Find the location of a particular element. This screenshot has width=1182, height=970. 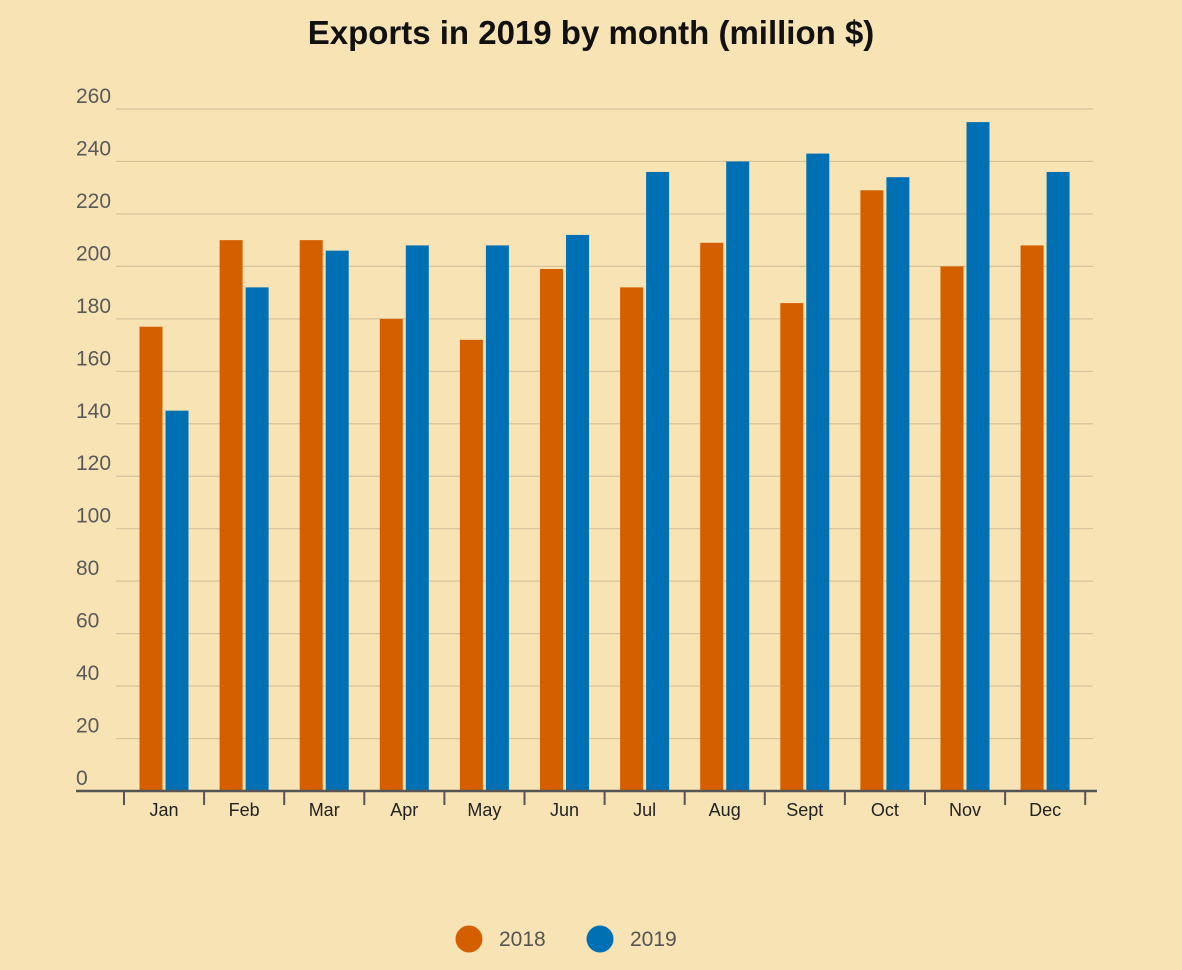

y-tick-label: 200 is located at coordinates (93, 253).